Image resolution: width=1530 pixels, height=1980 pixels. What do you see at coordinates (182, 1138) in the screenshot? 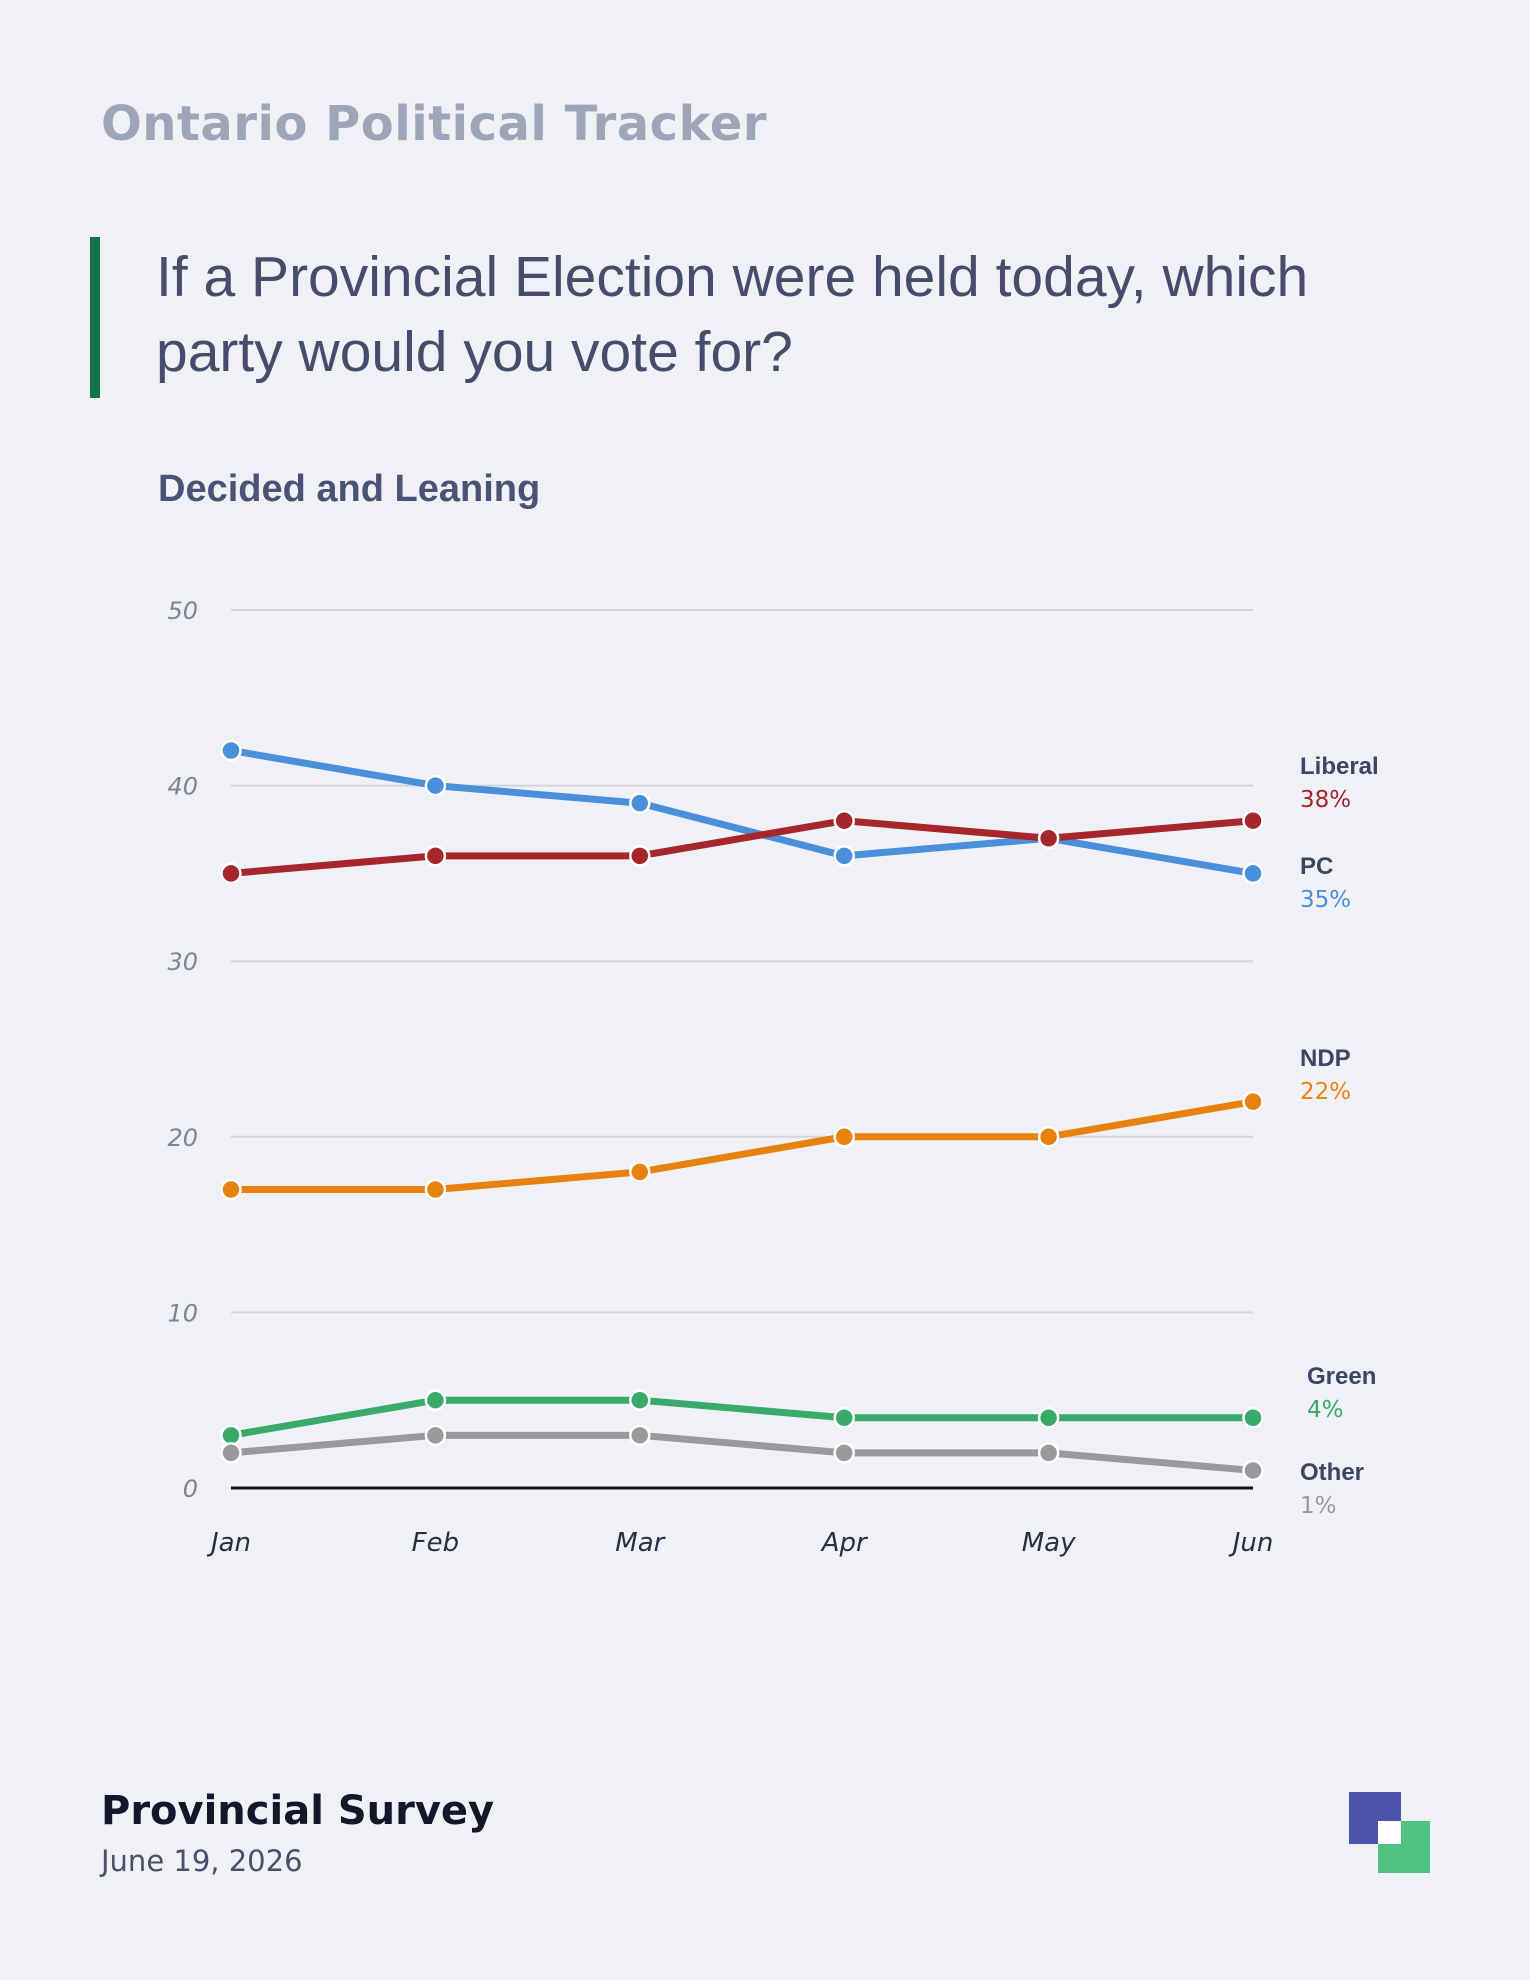
I see `y-tick-label: 20` at bounding box center [182, 1138].